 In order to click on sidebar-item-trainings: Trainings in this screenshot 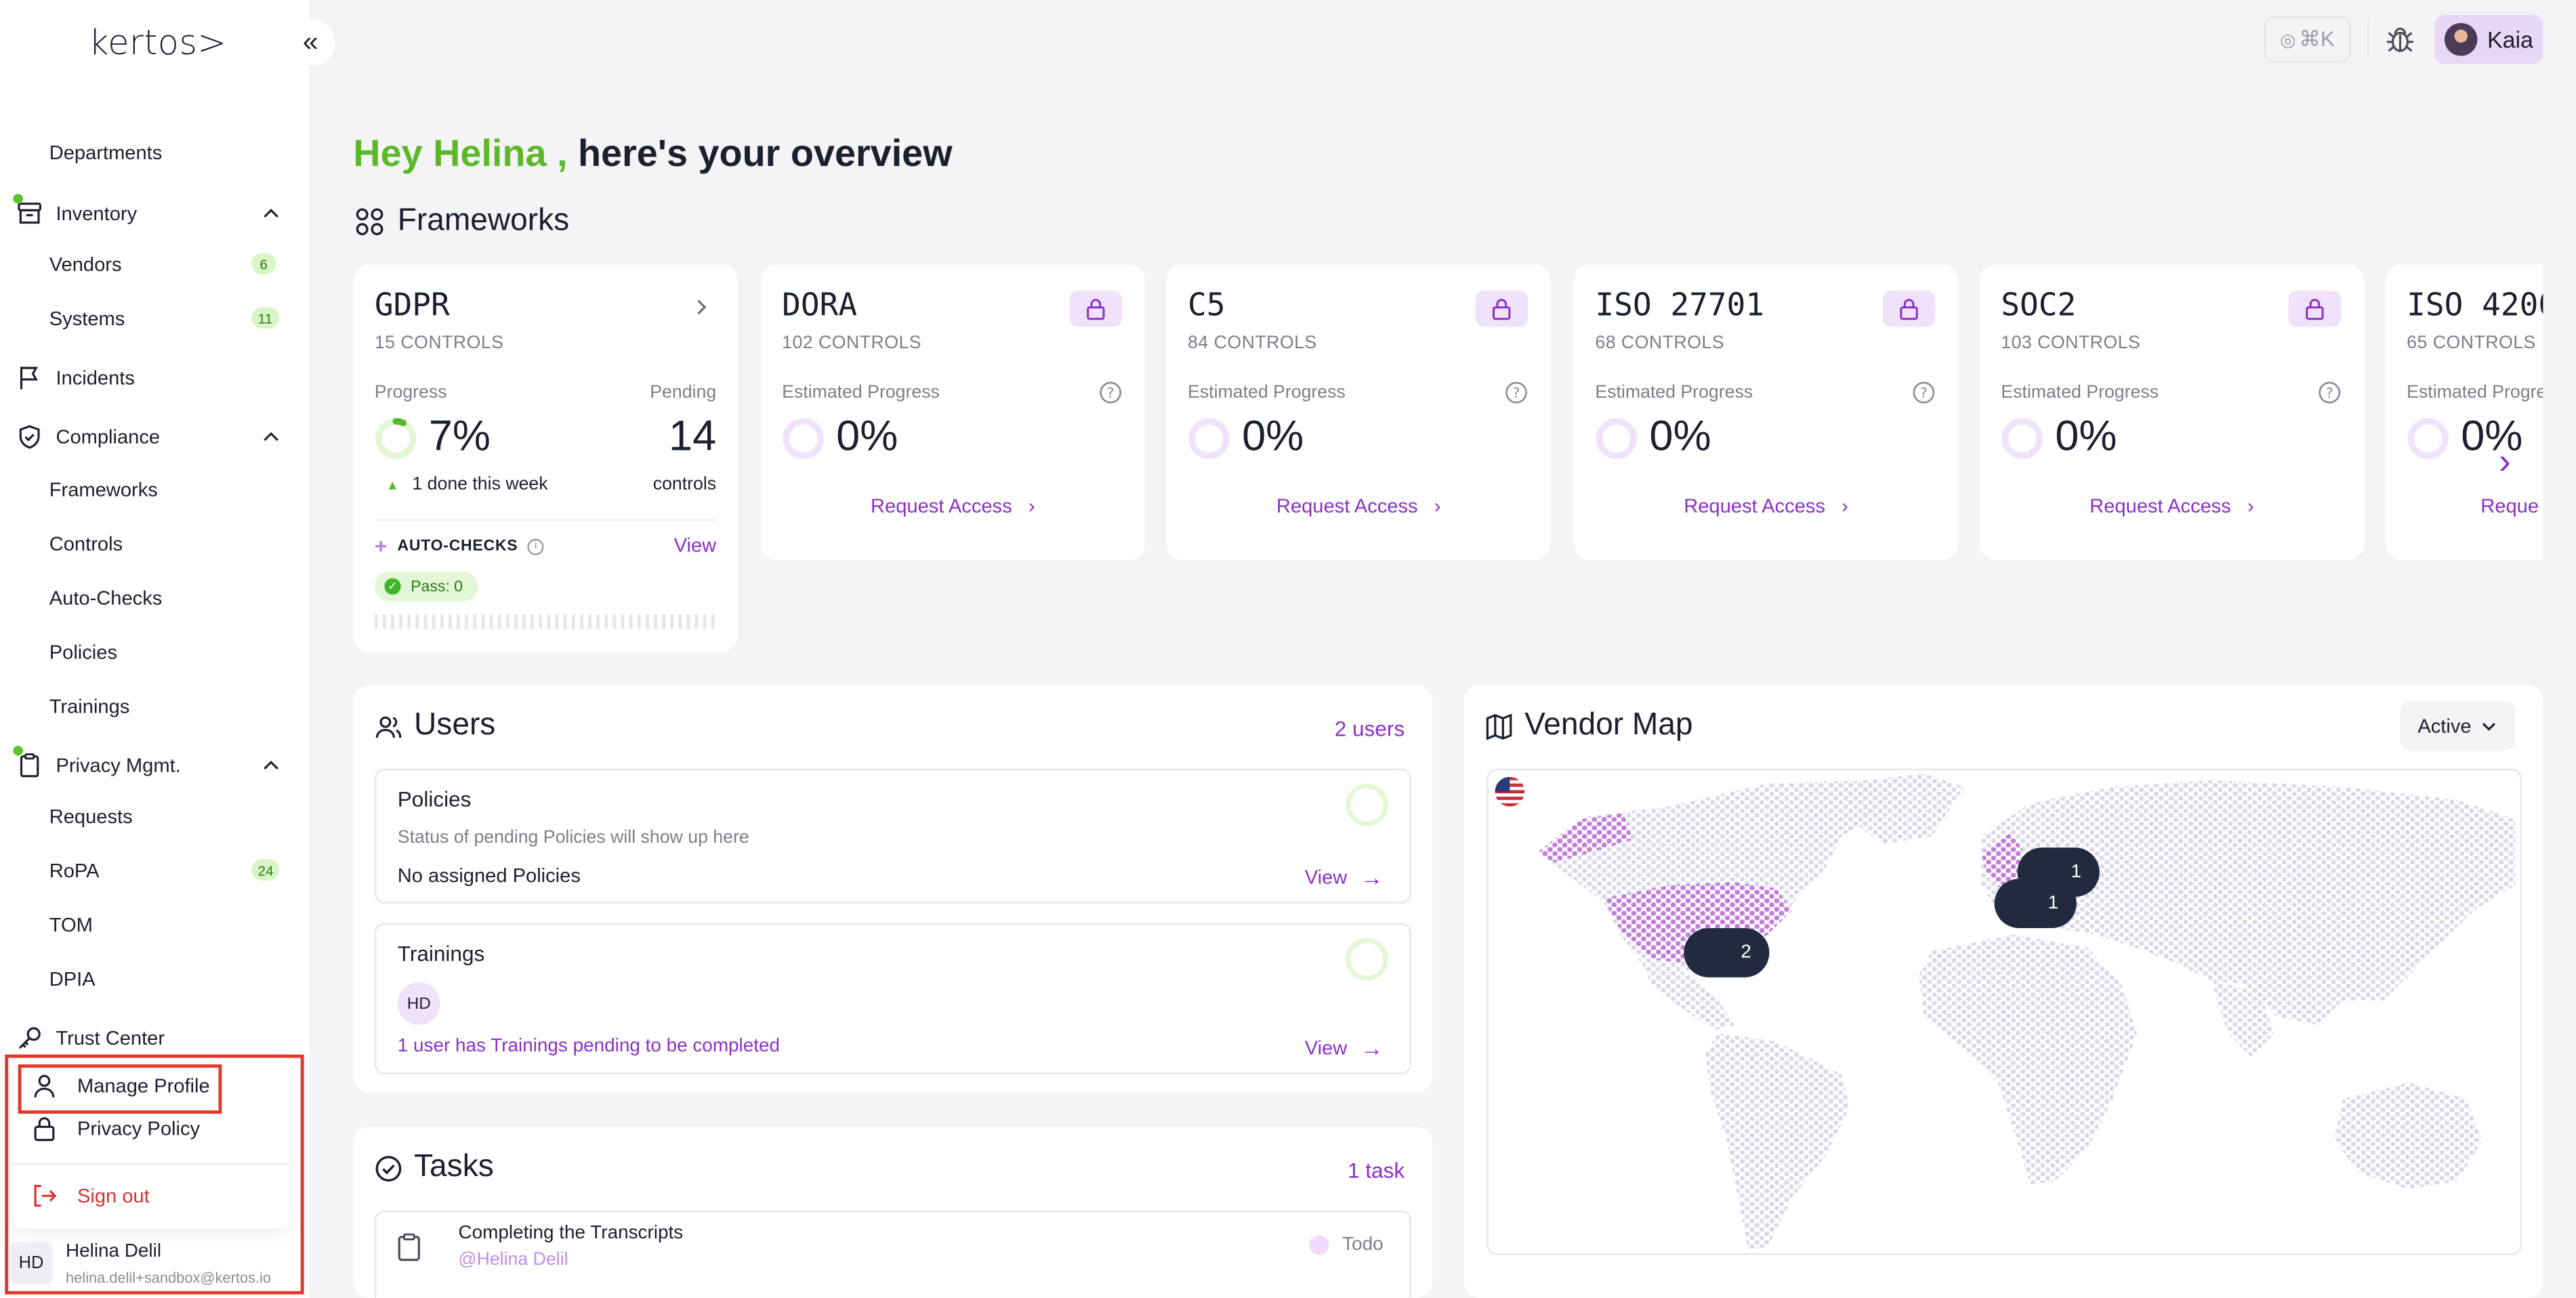, I will do `click(89, 706)`.